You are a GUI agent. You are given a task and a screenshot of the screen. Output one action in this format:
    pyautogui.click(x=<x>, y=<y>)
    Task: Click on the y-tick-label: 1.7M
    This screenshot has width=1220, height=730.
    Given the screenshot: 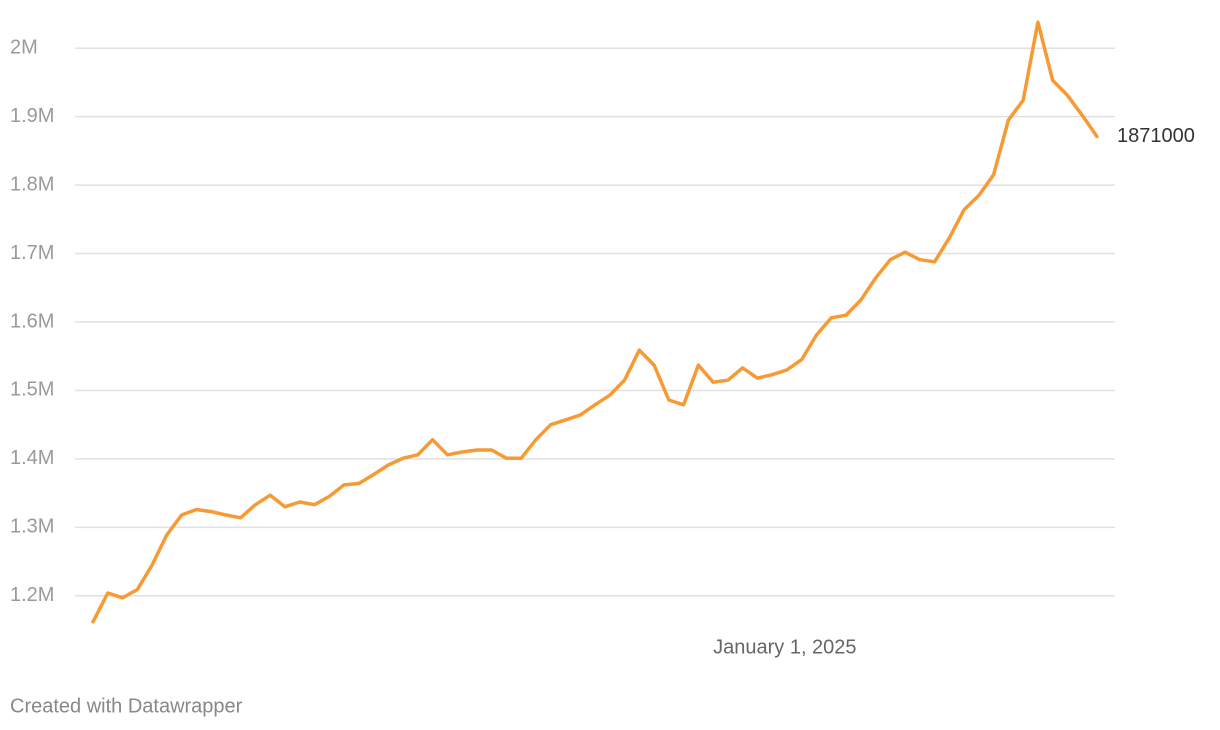 What is the action you would take?
    pyautogui.click(x=32, y=253)
    